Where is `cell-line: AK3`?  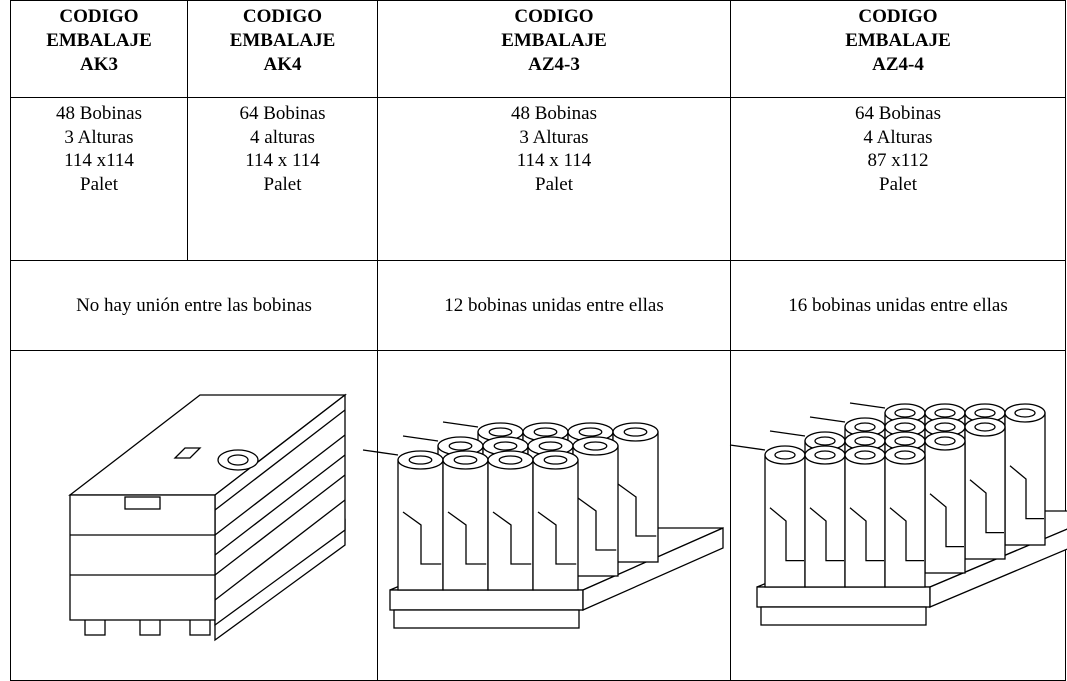 cell-line: AK3 is located at coordinates (99, 64).